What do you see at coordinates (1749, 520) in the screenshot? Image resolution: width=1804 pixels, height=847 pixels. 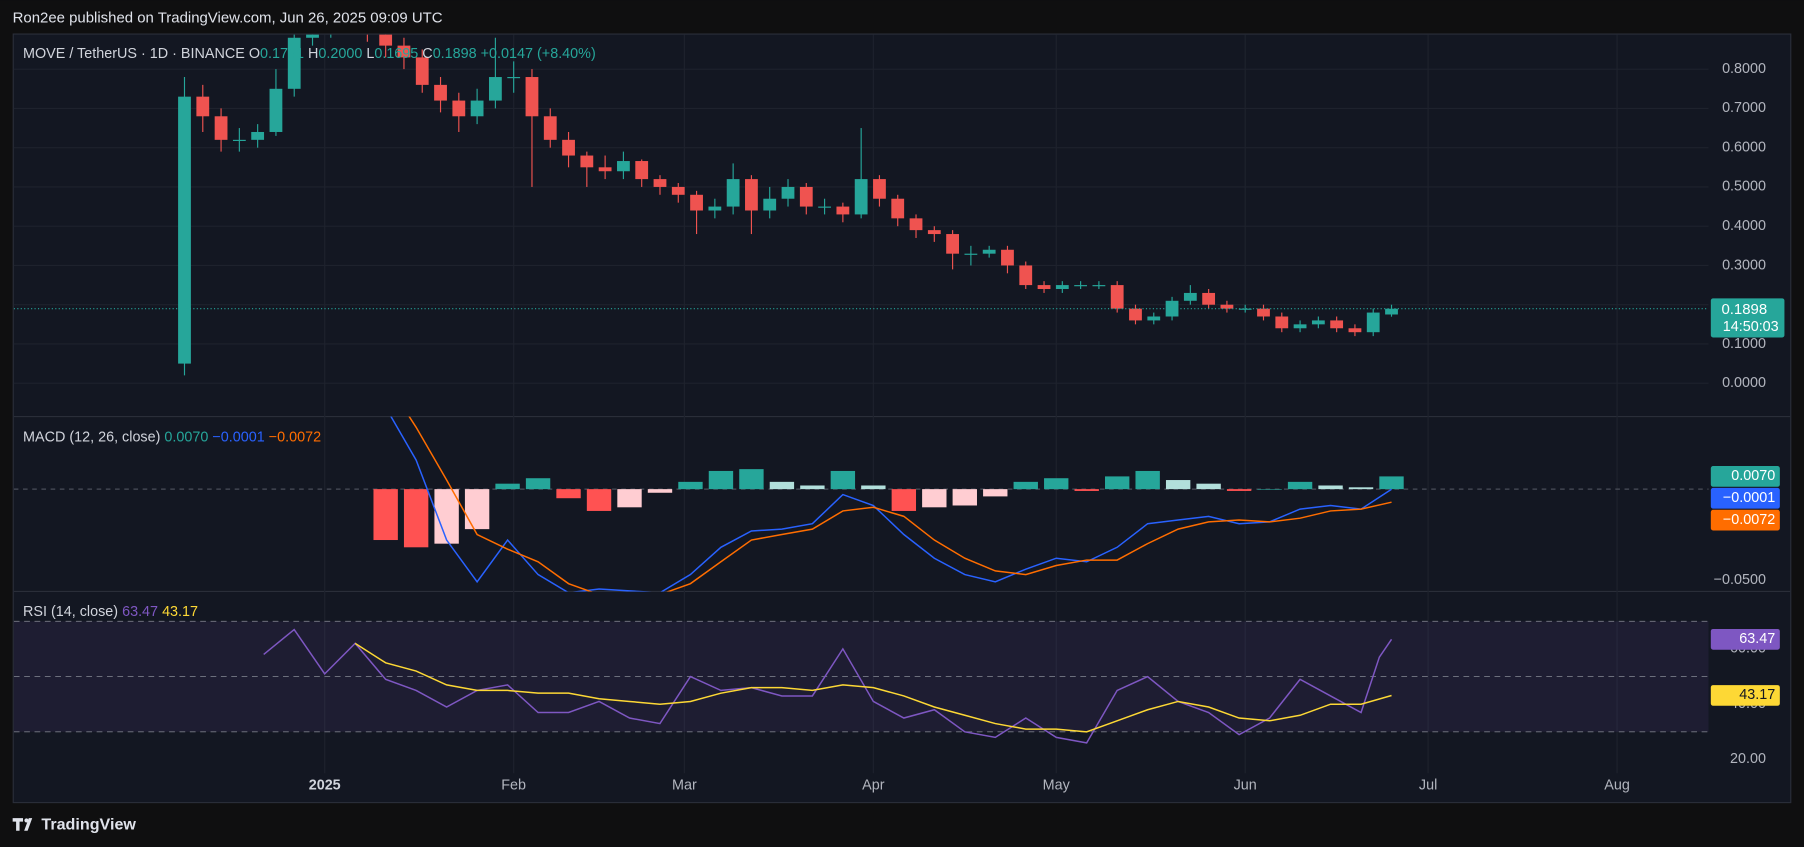 I see `value-box-label: −0.0072` at bounding box center [1749, 520].